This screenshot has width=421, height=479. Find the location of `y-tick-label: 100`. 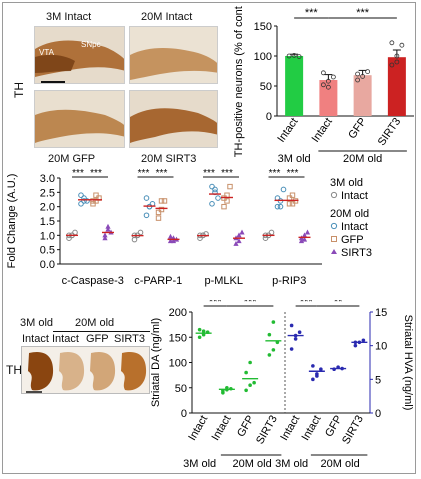

y-tick-label: 100 is located at coordinates (263, 57).